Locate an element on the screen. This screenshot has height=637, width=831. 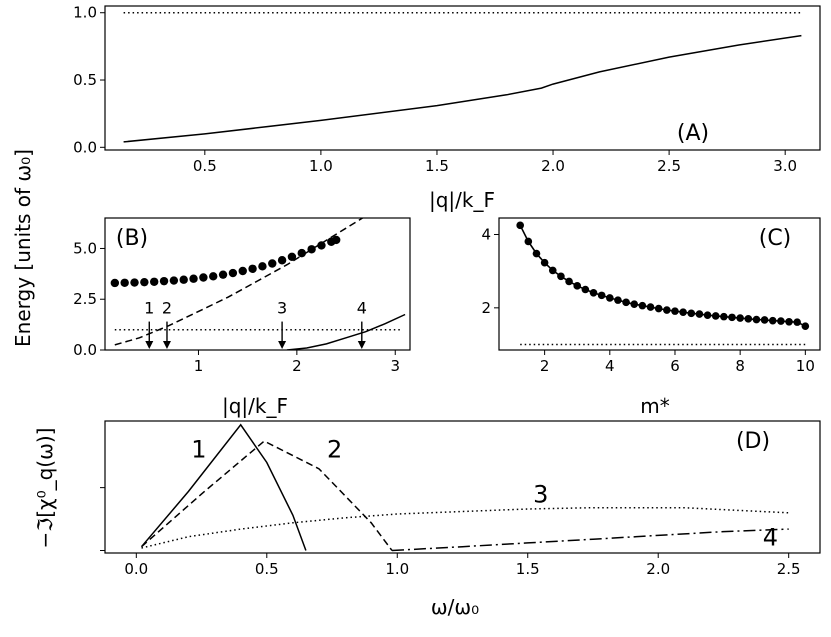
panel-b-frame is located at coordinates (257, 284).